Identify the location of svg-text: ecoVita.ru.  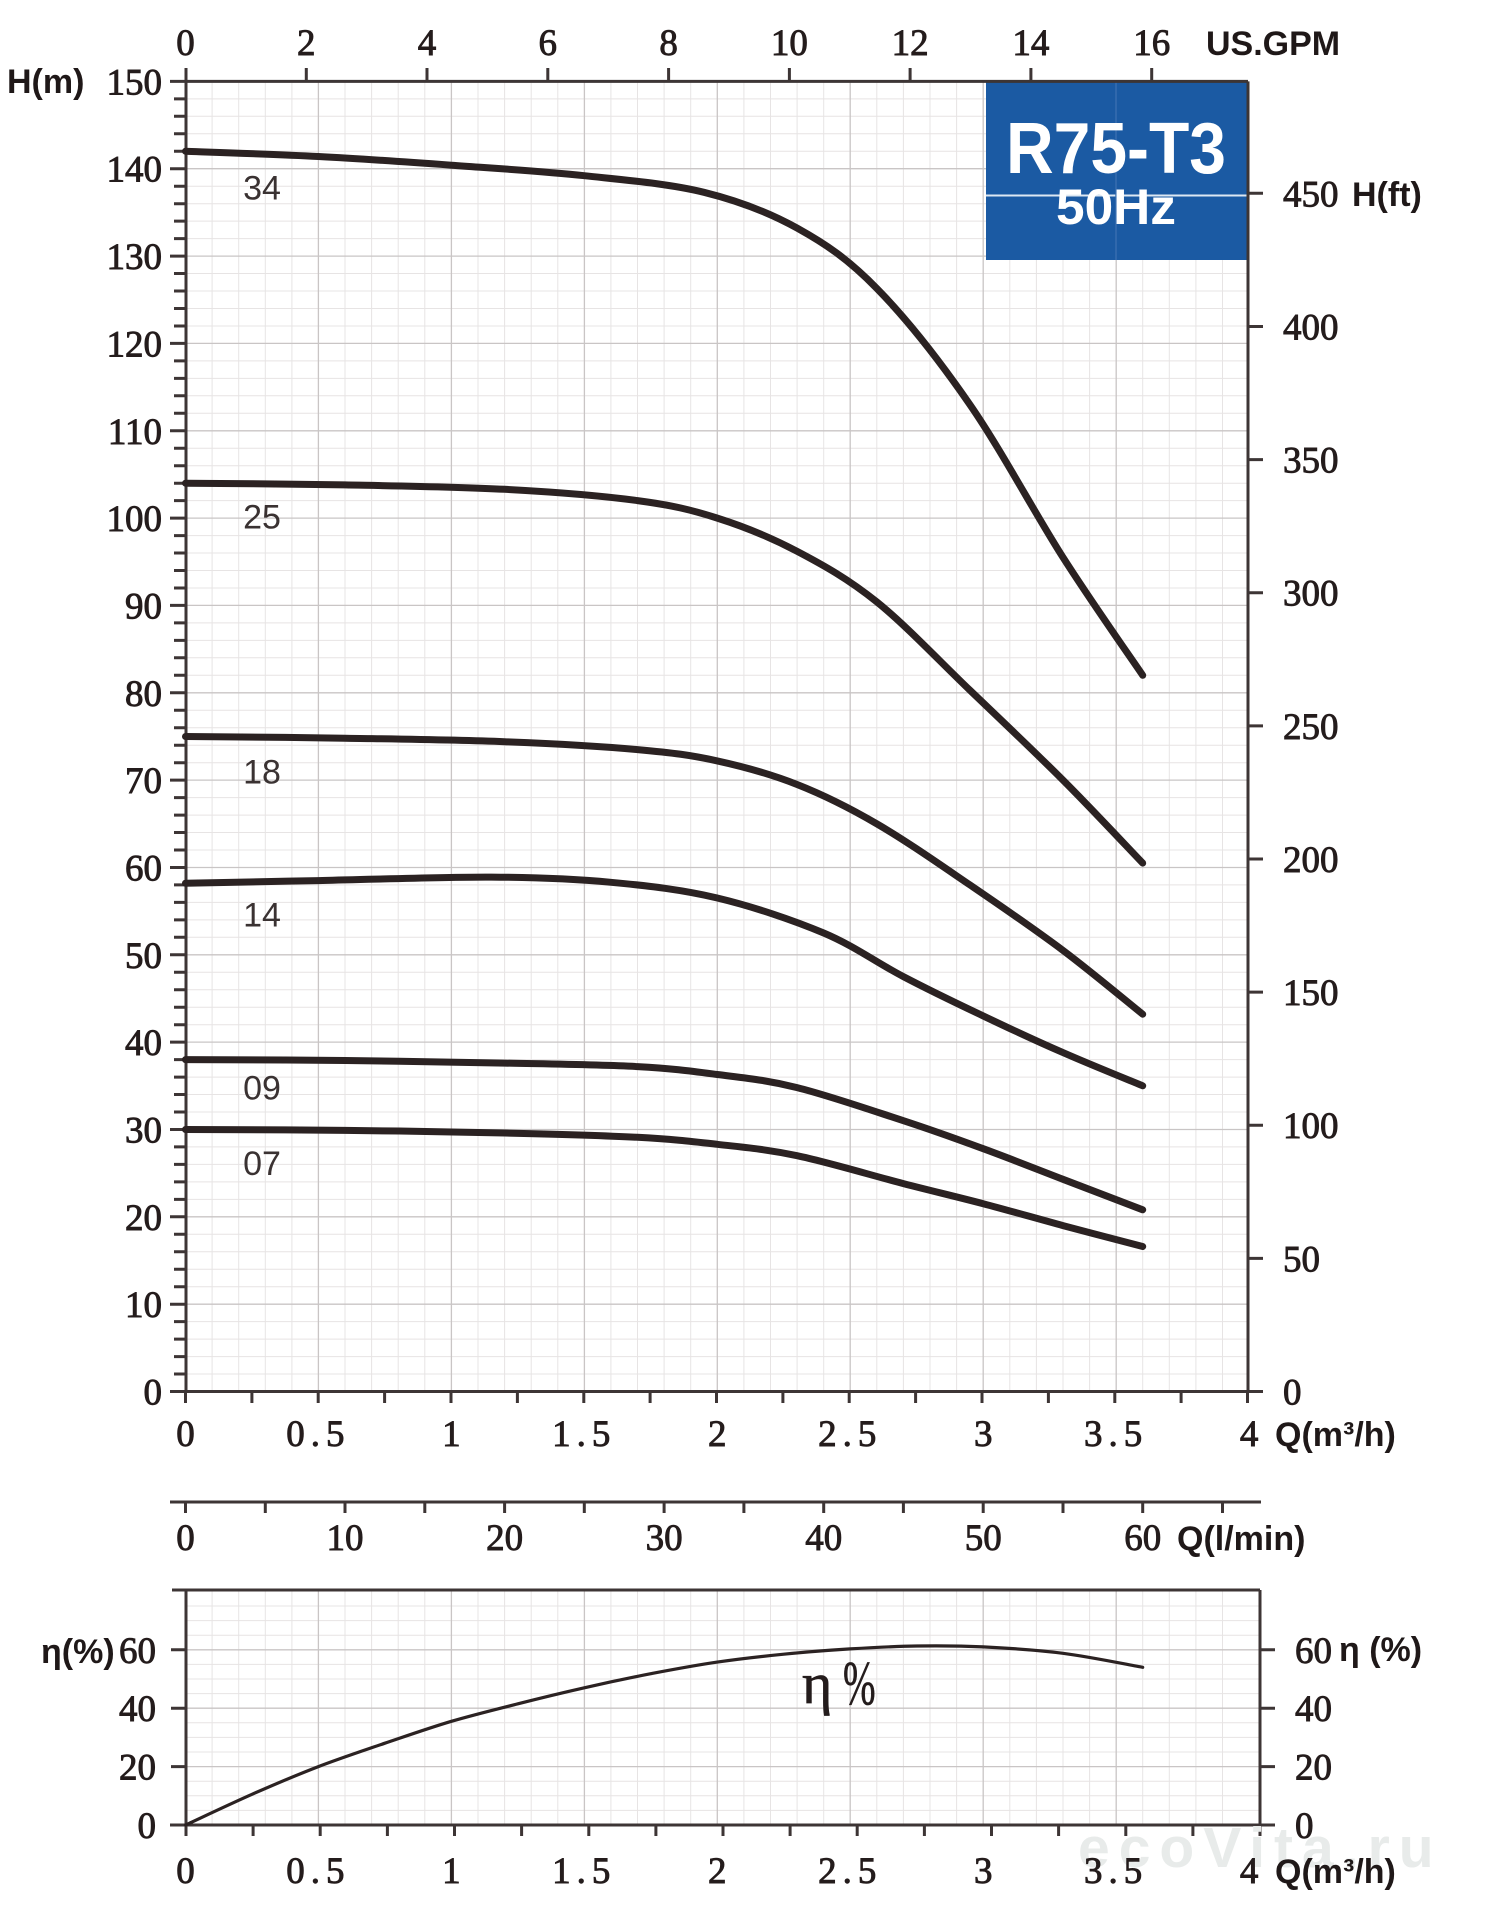
(1260, 1848).